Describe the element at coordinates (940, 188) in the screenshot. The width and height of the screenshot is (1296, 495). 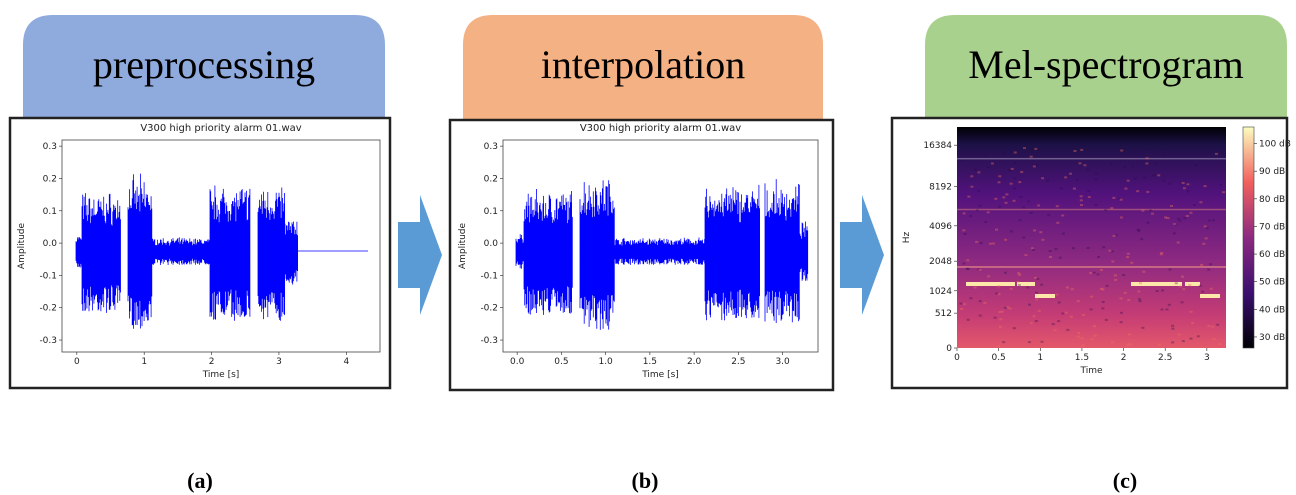
I see `y-tick-label: 8192` at that location.